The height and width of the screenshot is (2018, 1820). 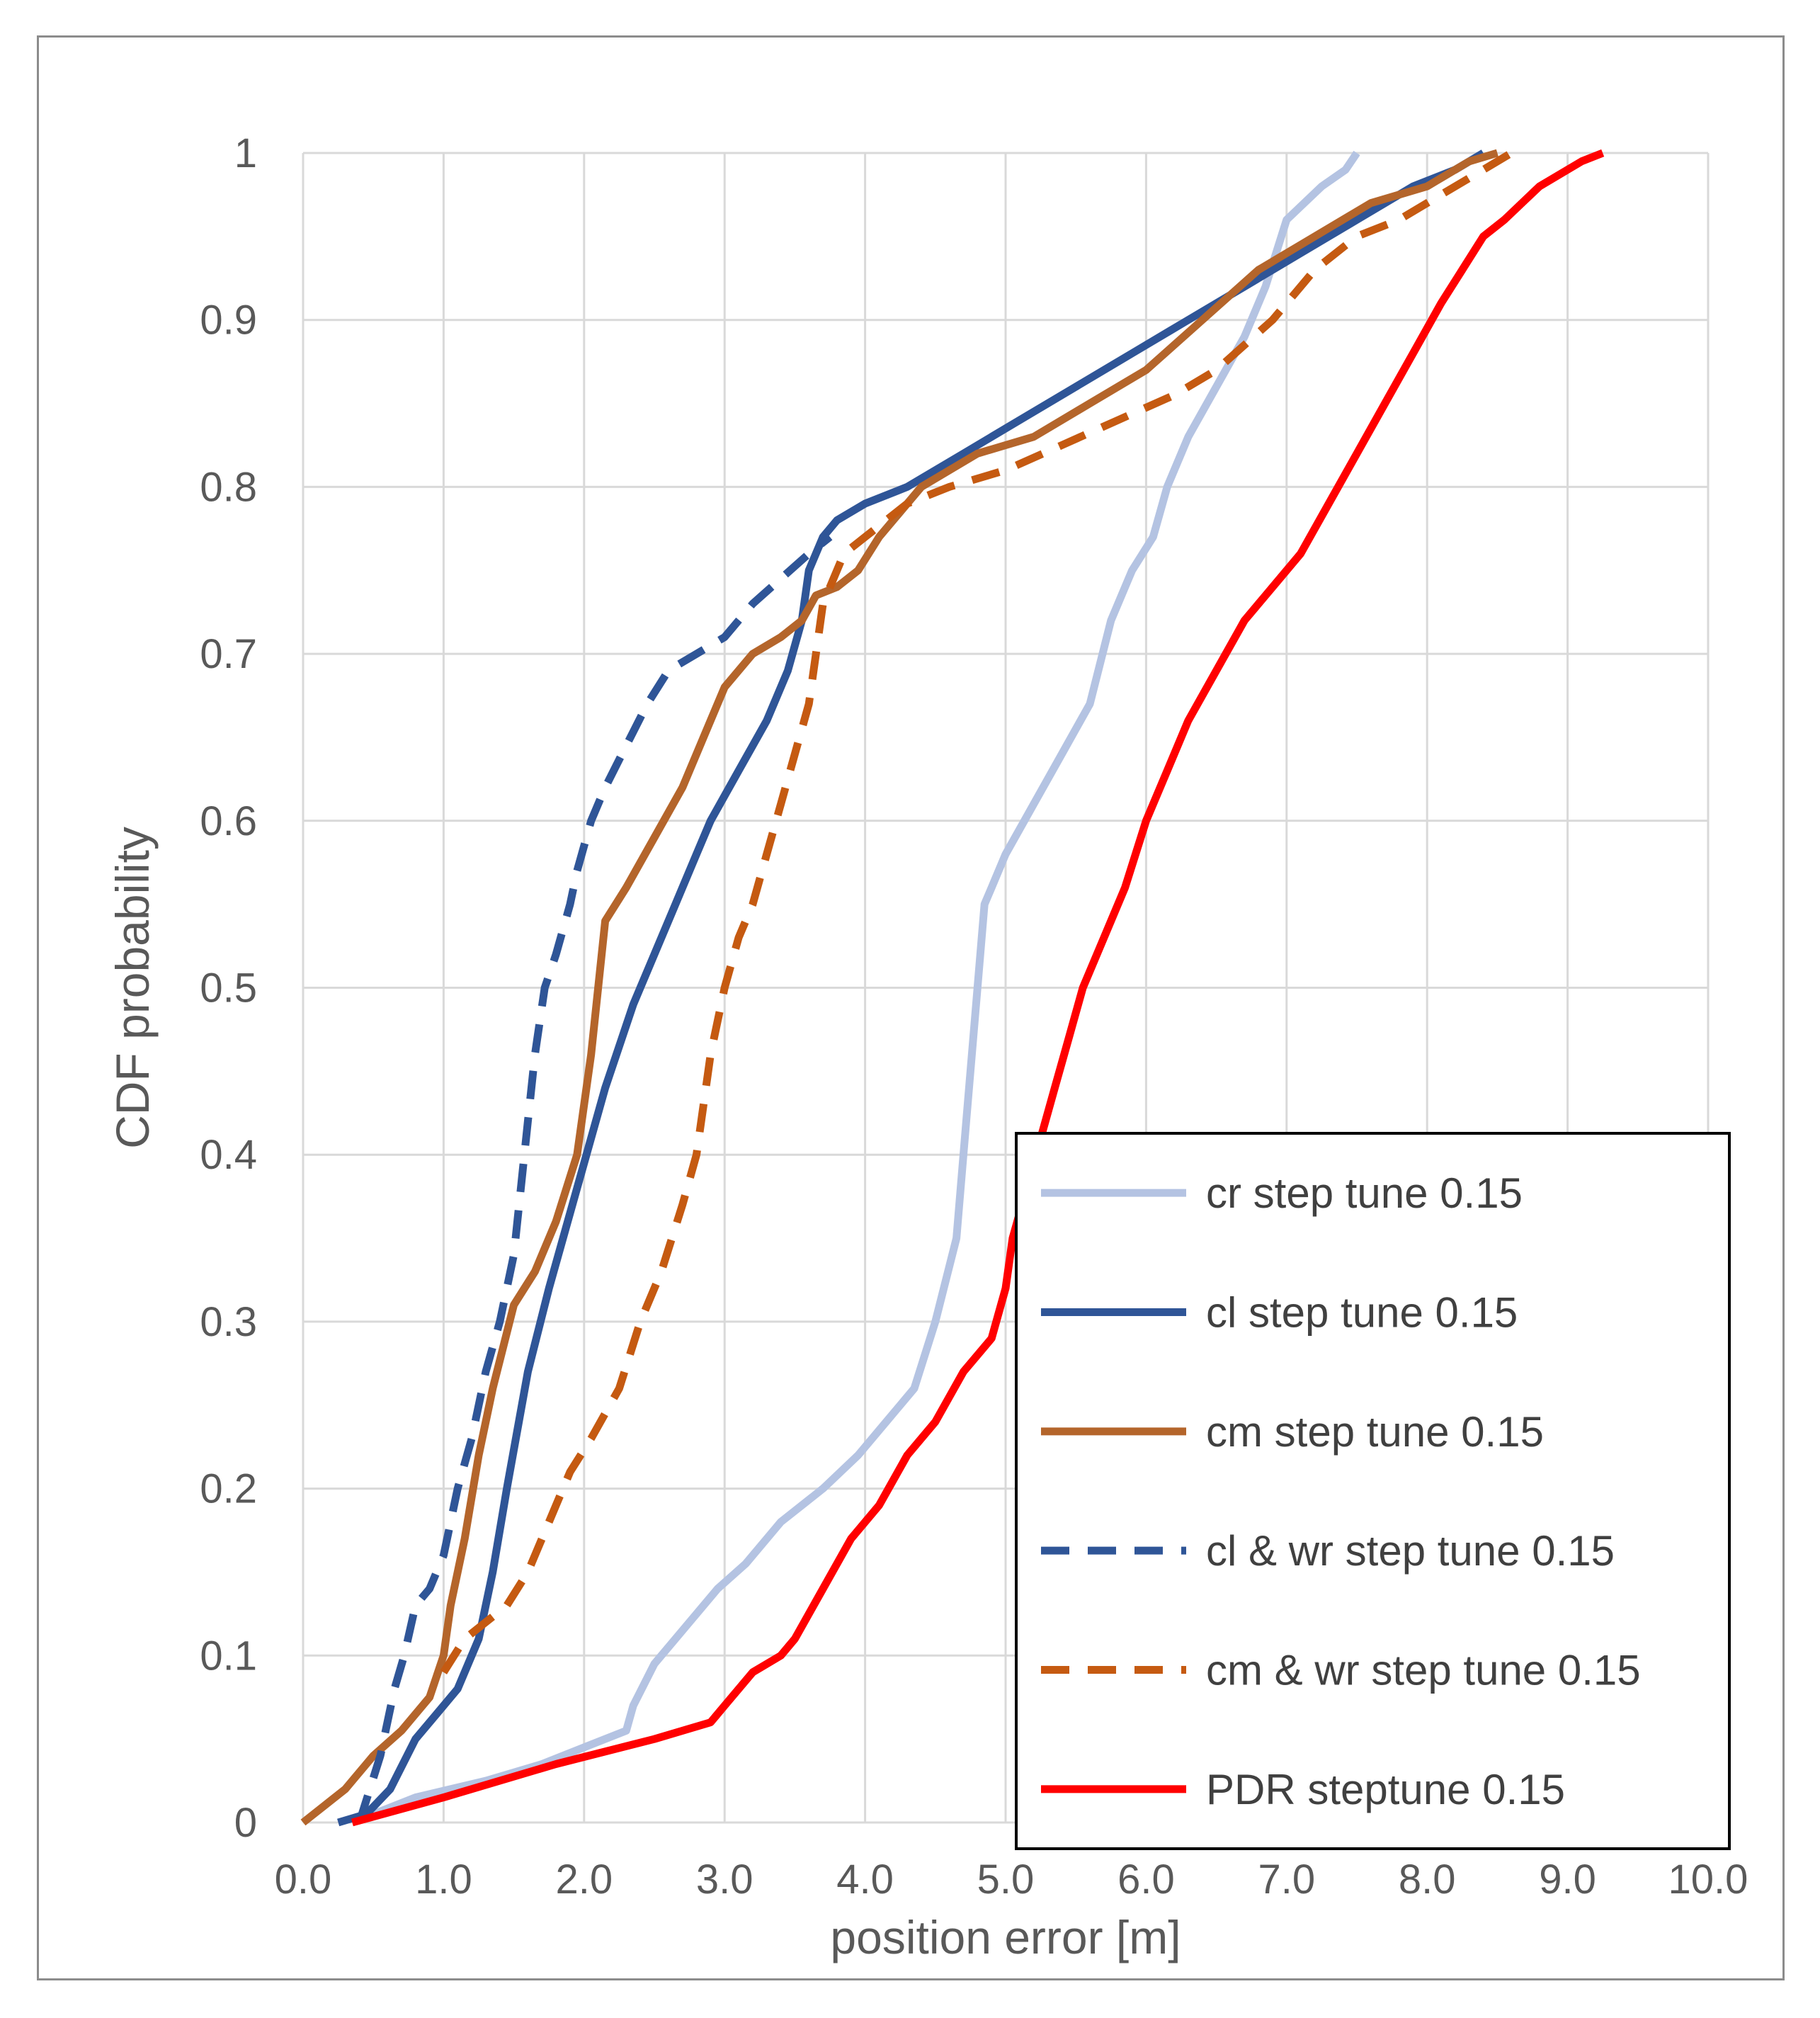 What do you see at coordinates (584, 1880) in the screenshot?
I see `x-tick-label: 2.0` at bounding box center [584, 1880].